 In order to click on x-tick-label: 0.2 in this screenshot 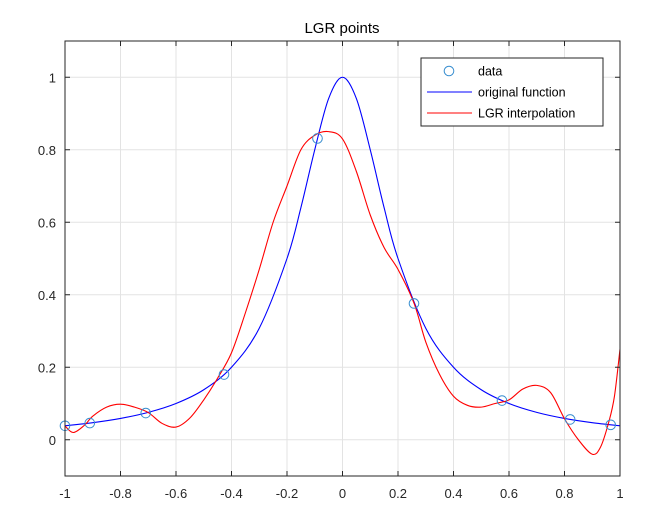, I will do `click(398, 493)`.